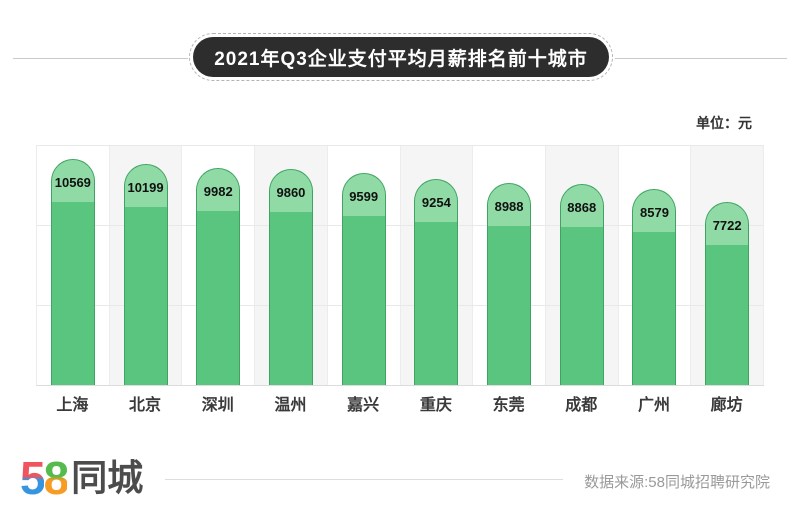  Describe the element at coordinates (436, 282) in the screenshot. I see `bar-重庆: 9254` at that location.